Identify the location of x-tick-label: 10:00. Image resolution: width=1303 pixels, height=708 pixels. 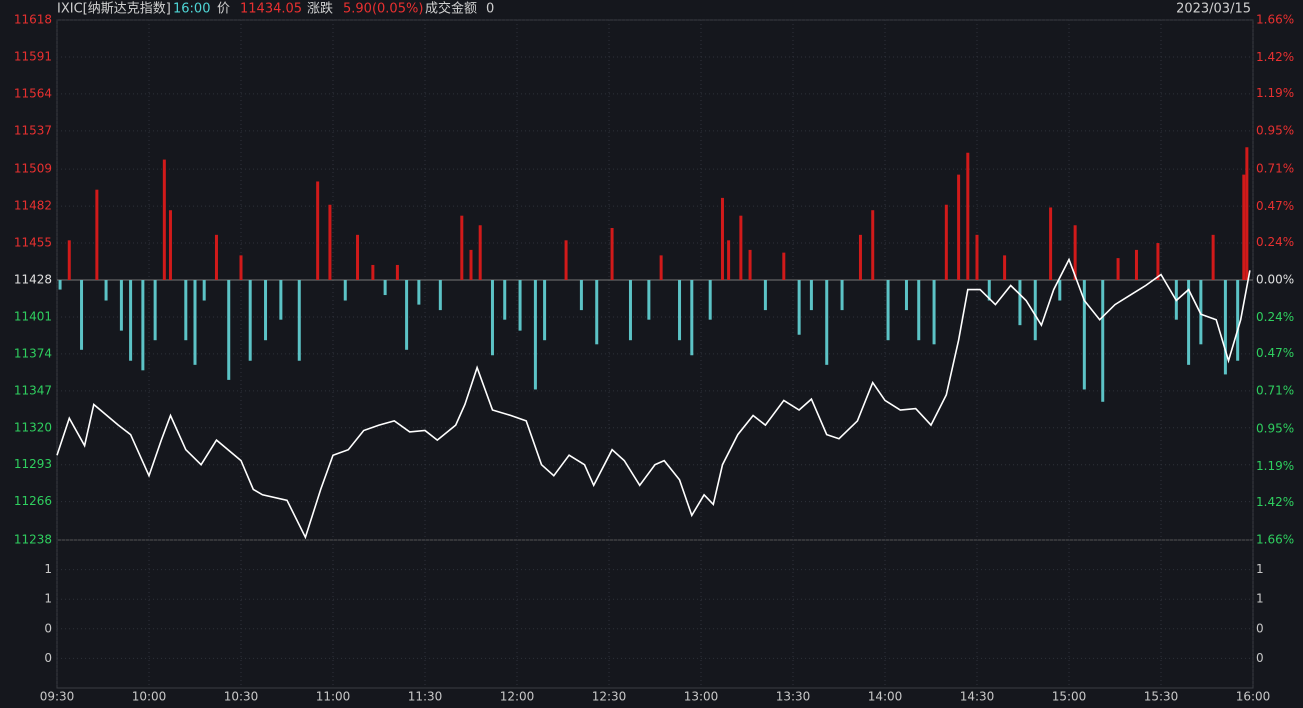
(149, 697).